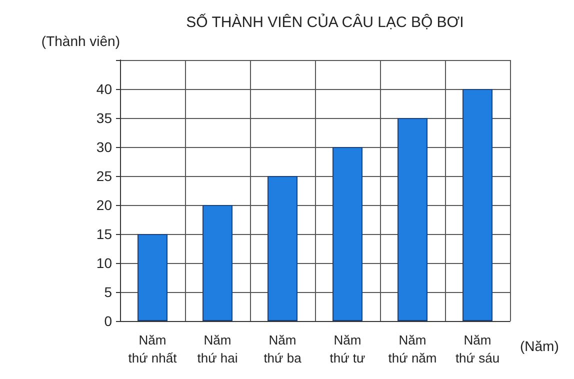 The width and height of the screenshot is (574, 379). What do you see at coordinates (153, 349) in the screenshot?
I see `x-tick-label: Năm thứ nhất` at bounding box center [153, 349].